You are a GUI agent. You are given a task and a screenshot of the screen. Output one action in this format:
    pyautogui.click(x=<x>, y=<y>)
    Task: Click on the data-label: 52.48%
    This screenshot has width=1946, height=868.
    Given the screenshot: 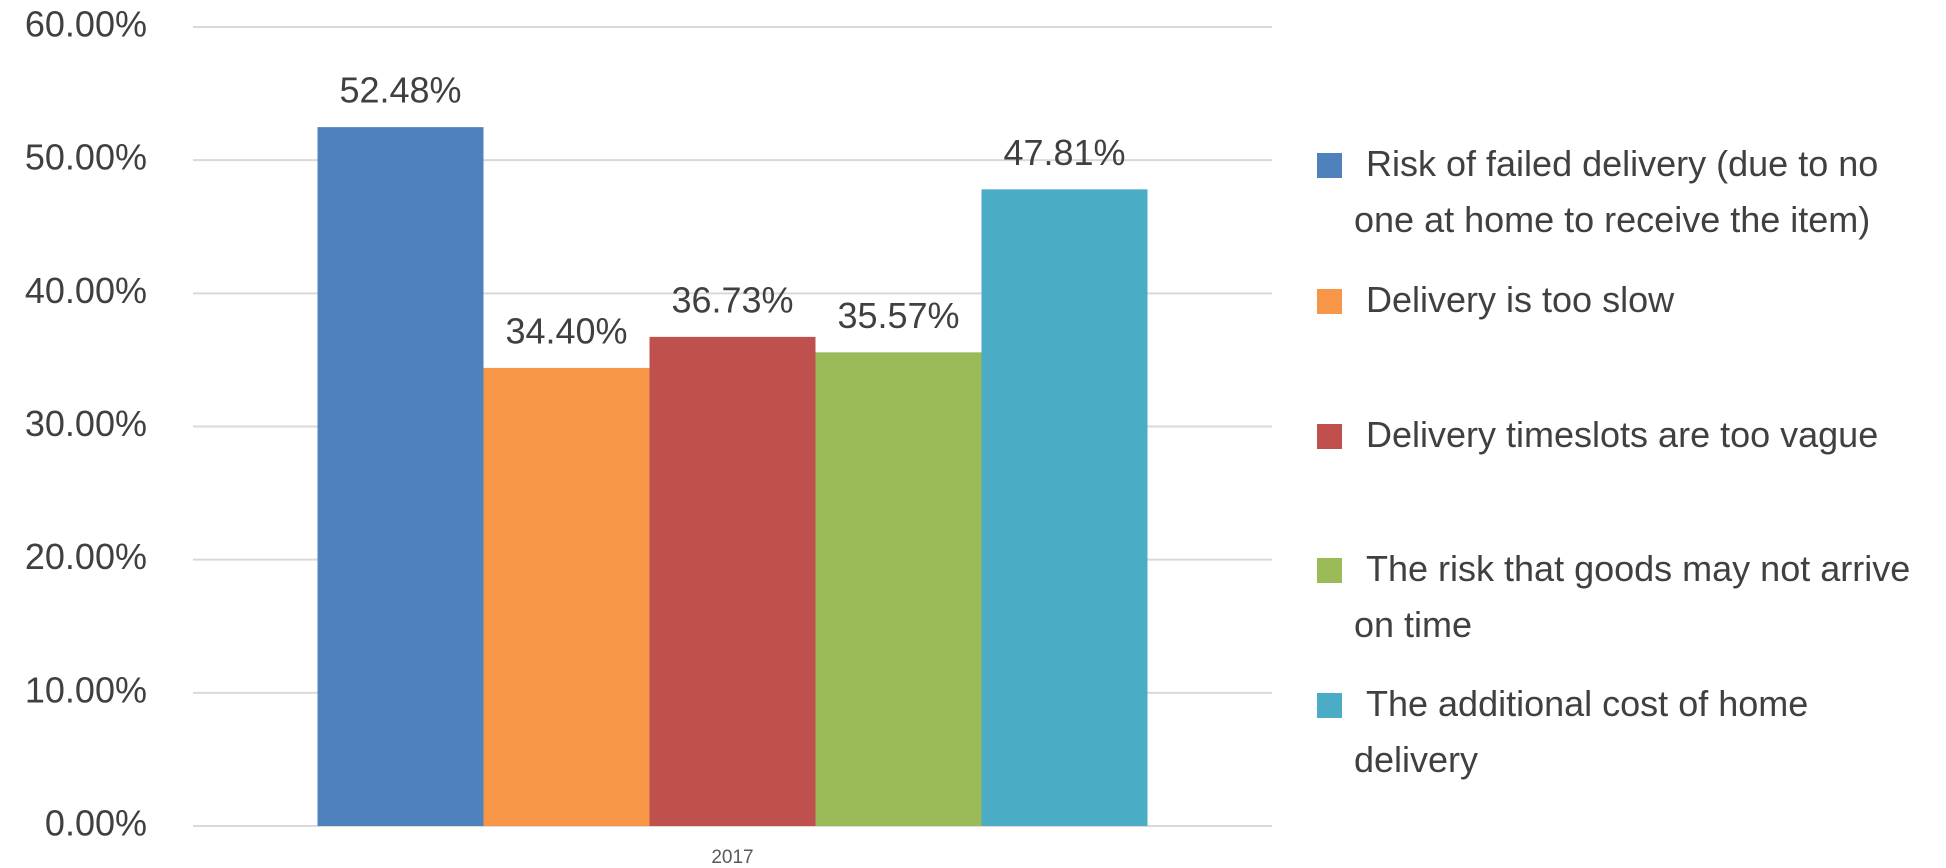 What is the action you would take?
    pyautogui.click(x=400, y=90)
    